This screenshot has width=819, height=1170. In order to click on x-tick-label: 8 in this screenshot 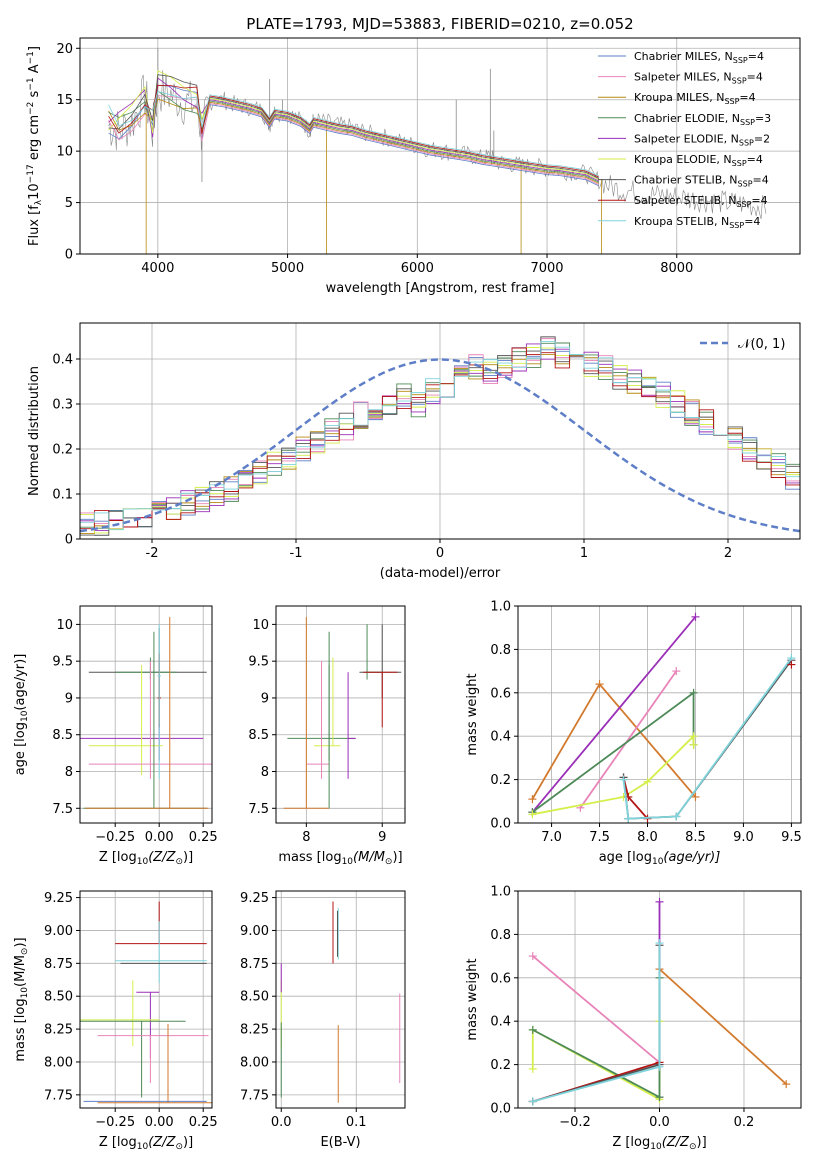, I will do `click(306, 837)`.